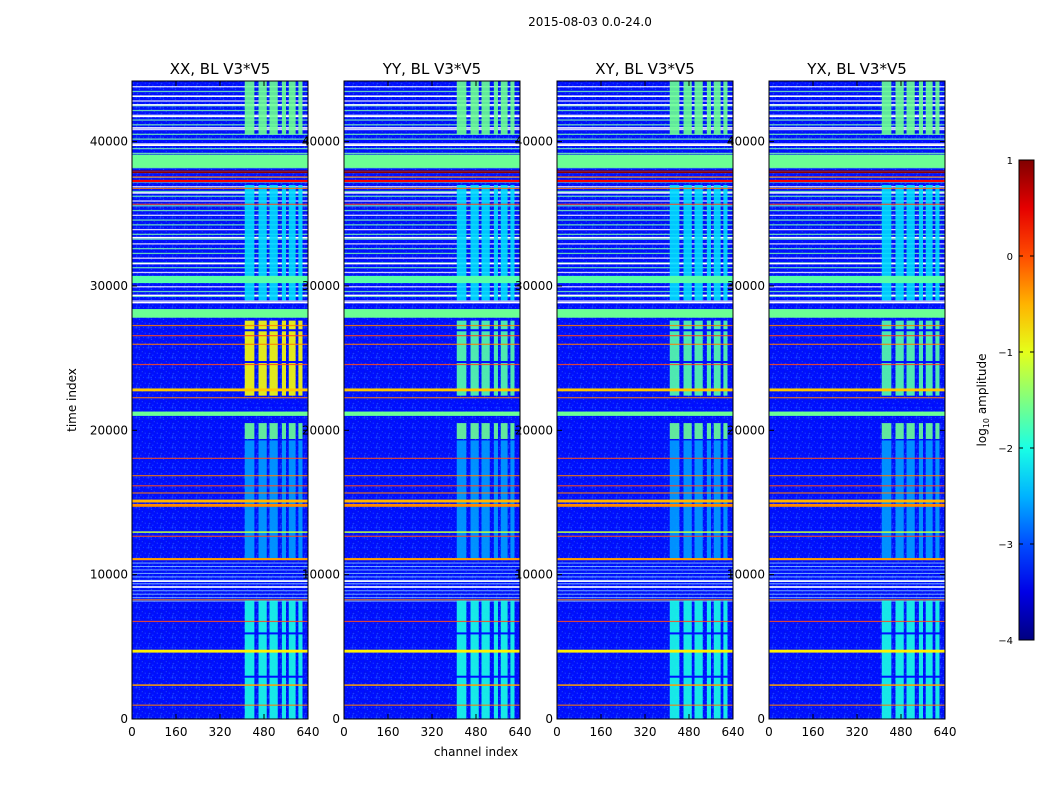 The height and width of the screenshot is (800, 1050). Describe the element at coordinates (534, 286) in the screenshot. I see `y-tick-label: 30000` at that location.